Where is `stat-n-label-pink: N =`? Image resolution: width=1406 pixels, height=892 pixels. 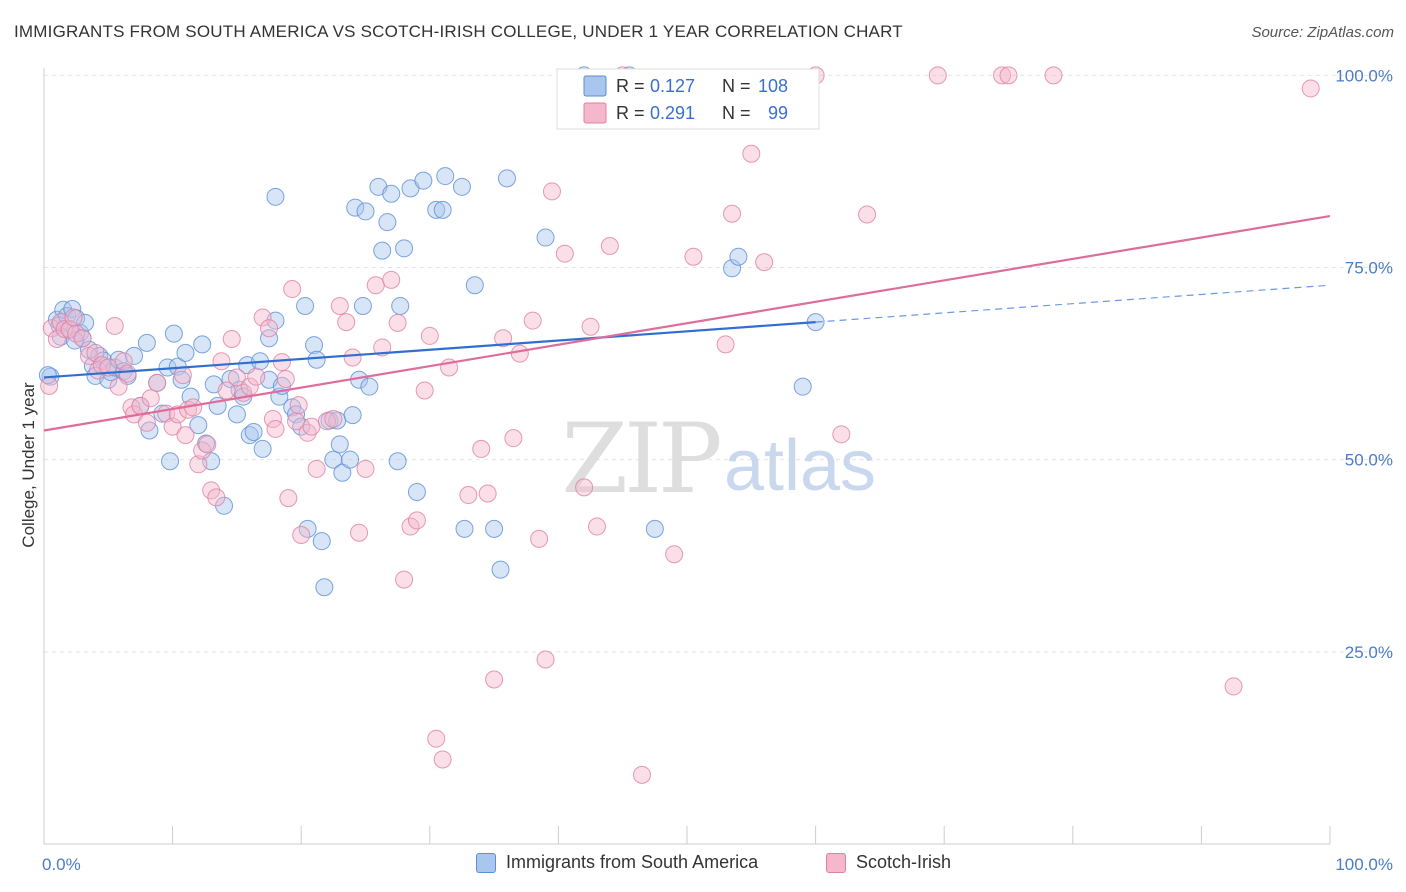
stat-n-label-pink: N = is located at coordinates (736, 113).